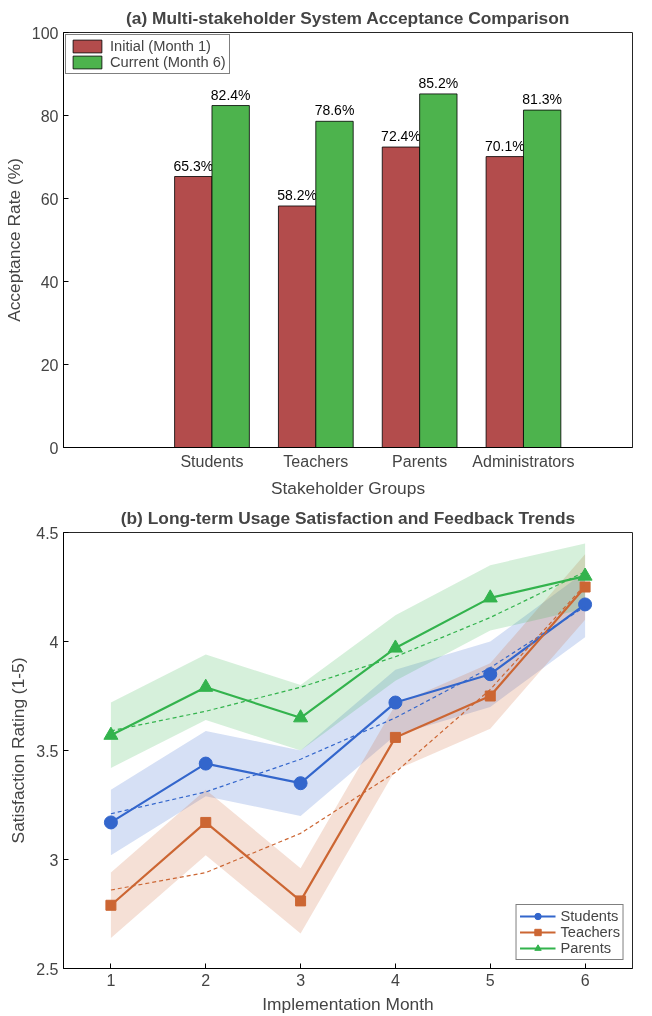 The width and height of the screenshot is (652, 1016). Describe the element at coordinates (230, 94) in the screenshot. I see `data-label: 82.4%` at that location.